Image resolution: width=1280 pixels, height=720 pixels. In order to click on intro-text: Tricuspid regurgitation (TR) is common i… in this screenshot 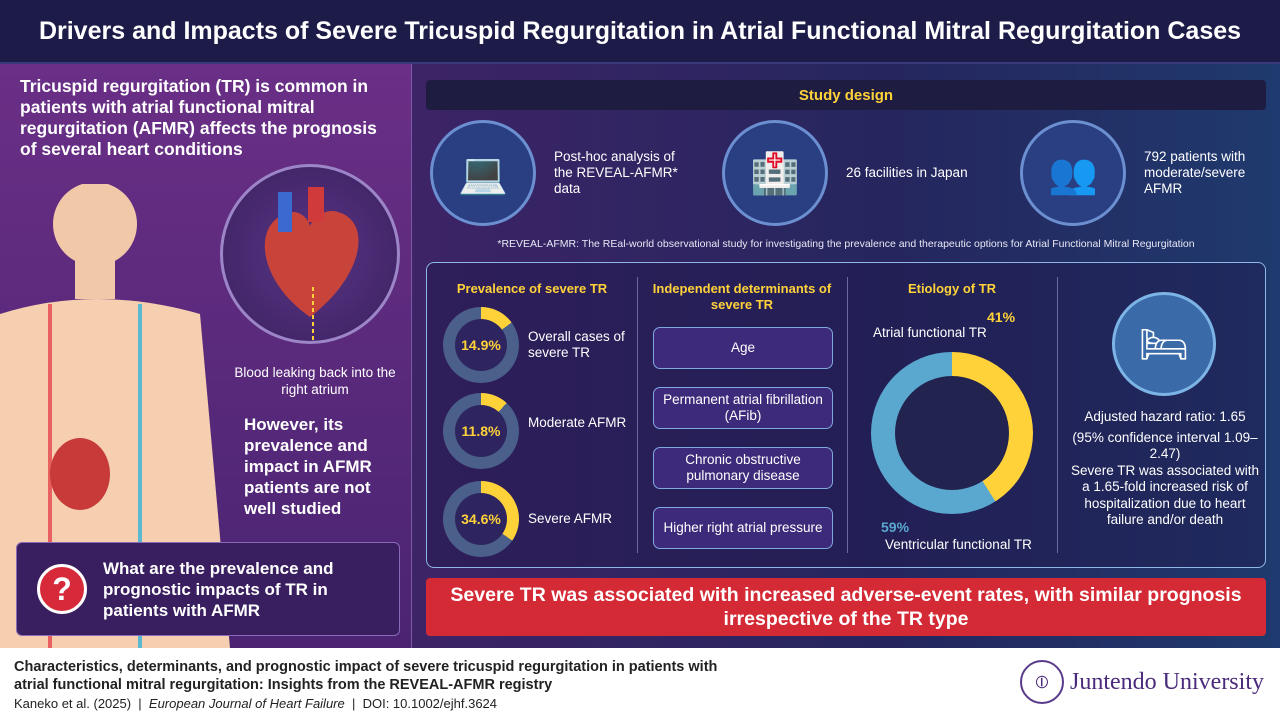, I will do `click(198, 117)`.